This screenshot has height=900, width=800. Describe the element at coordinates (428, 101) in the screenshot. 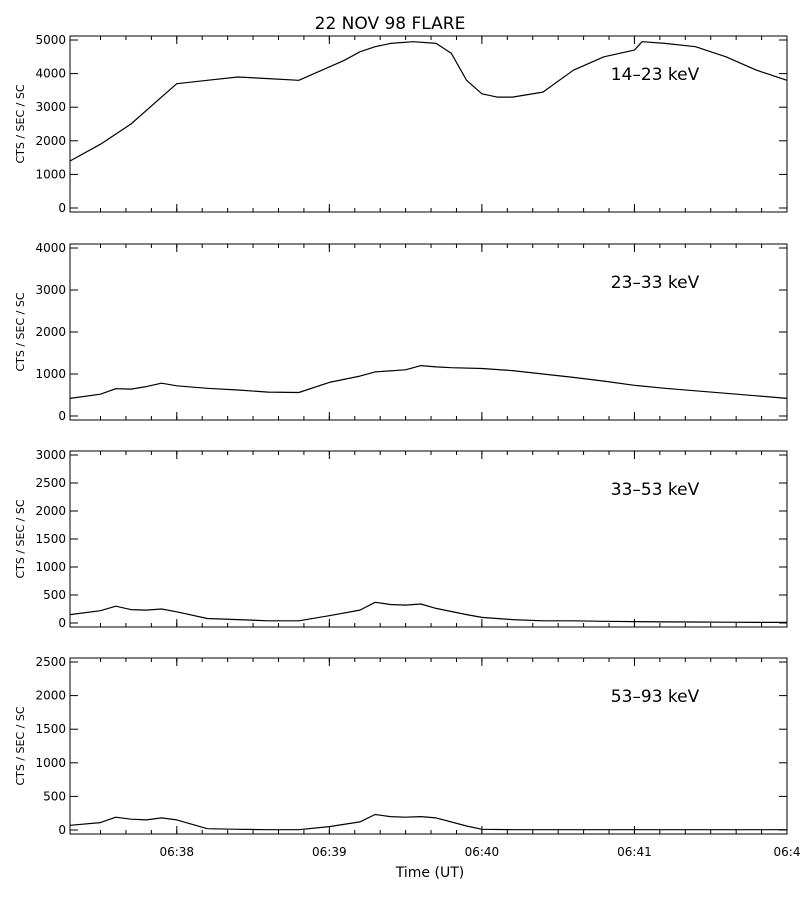

I see `series-line-14-23-kev` at that location.